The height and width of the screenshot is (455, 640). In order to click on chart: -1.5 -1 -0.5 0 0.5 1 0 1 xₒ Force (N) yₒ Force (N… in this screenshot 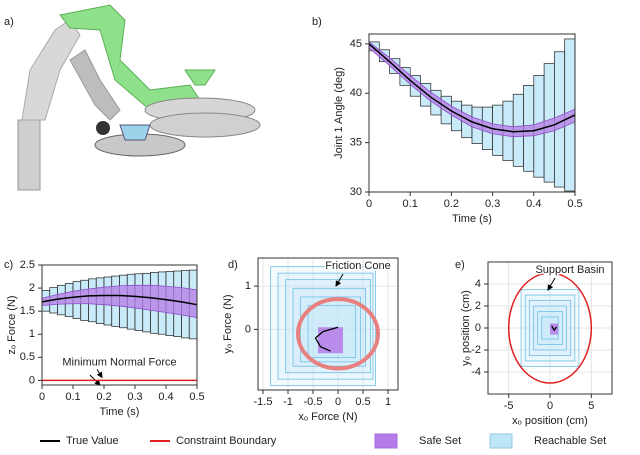, I will do `click(310, 340)`.